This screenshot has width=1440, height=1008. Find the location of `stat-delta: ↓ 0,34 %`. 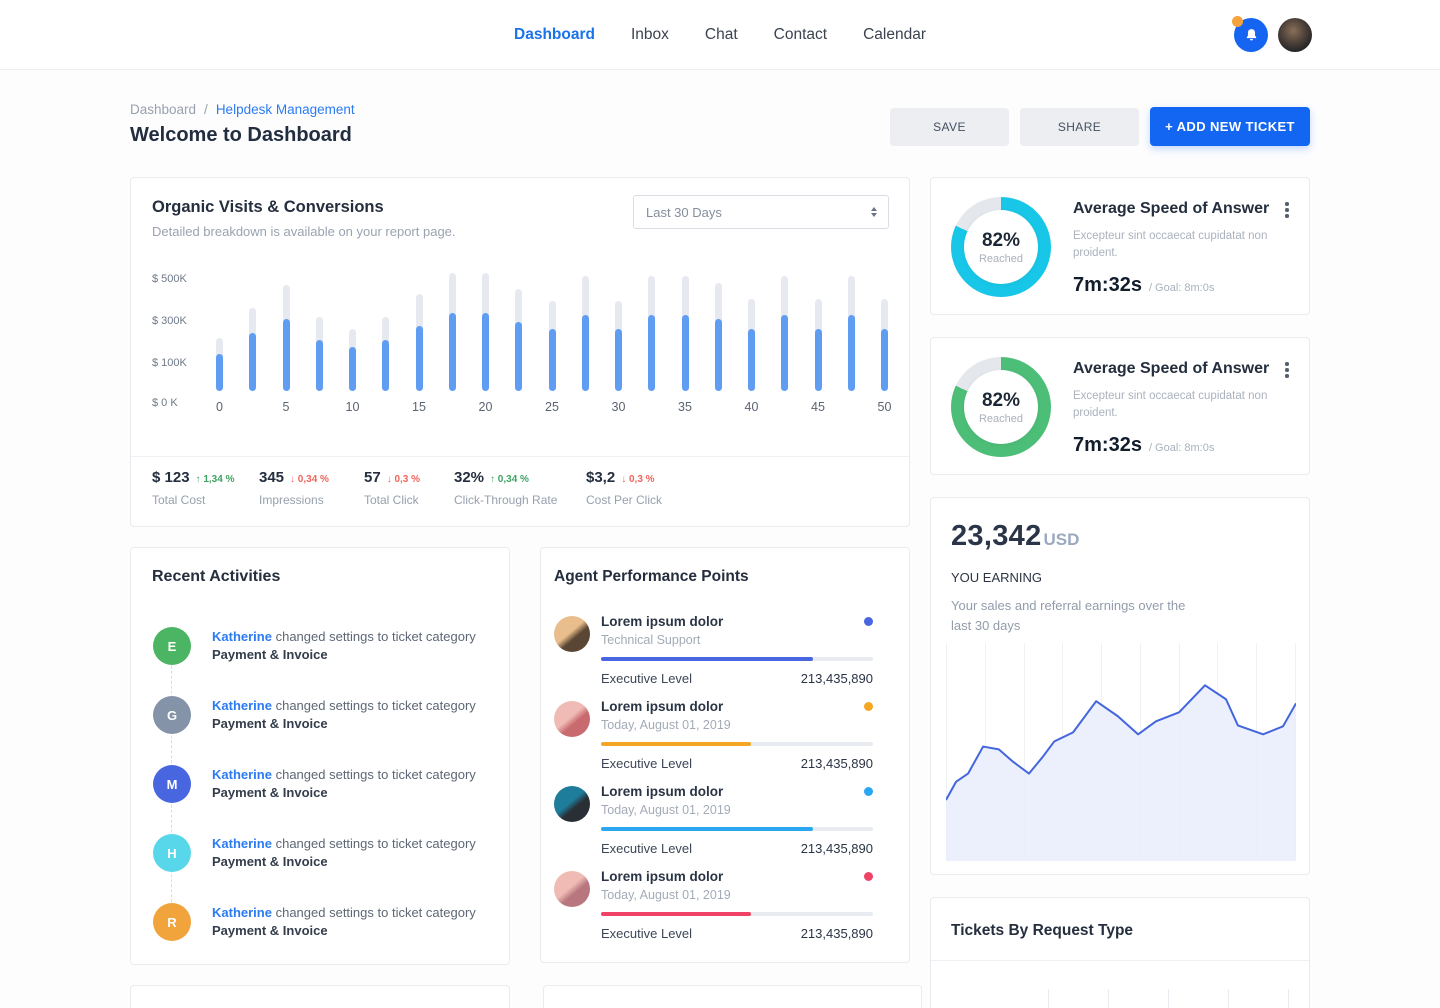

stat-delta: ↓ 0,34 % is located at coordinates (309, 479).